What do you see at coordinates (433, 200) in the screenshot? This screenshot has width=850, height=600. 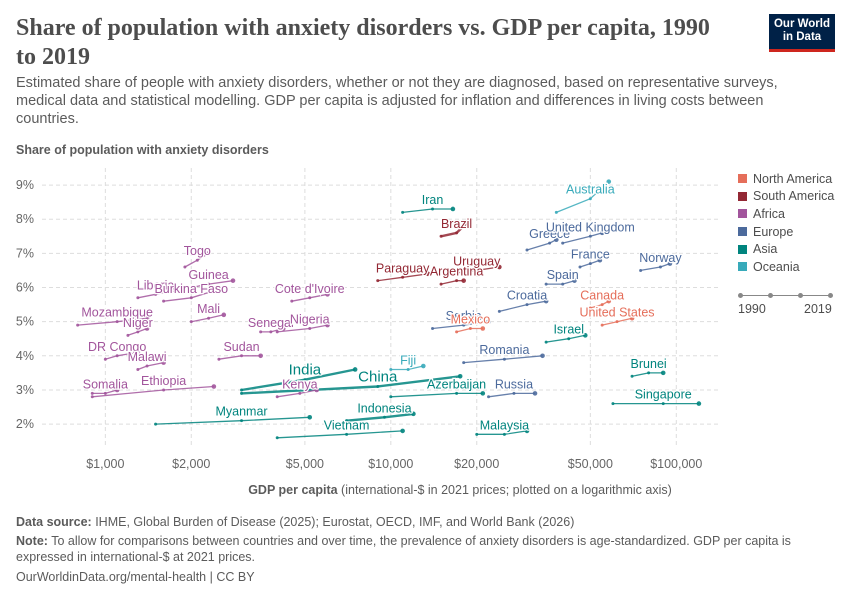 I see `country-label: Iran` at bounding box center [433, 200].